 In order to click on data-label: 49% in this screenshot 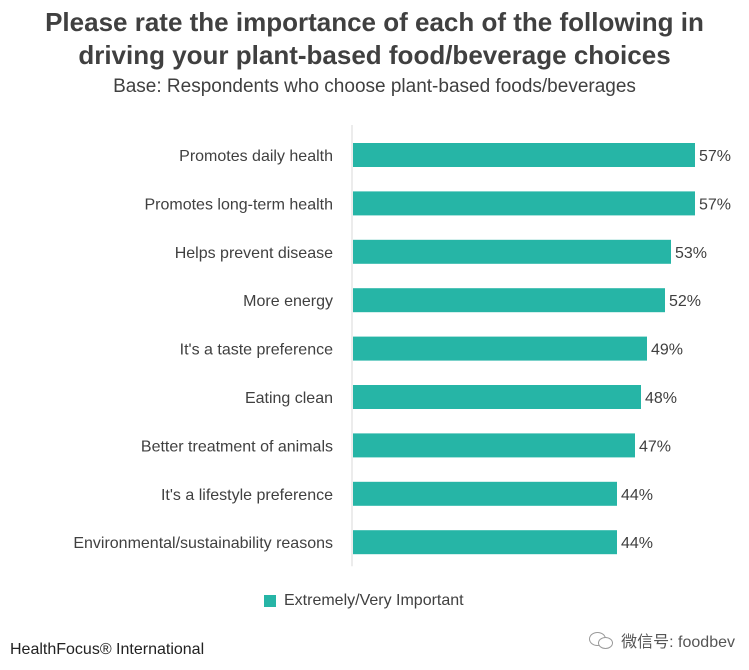, I will do `click(667, 350)`.